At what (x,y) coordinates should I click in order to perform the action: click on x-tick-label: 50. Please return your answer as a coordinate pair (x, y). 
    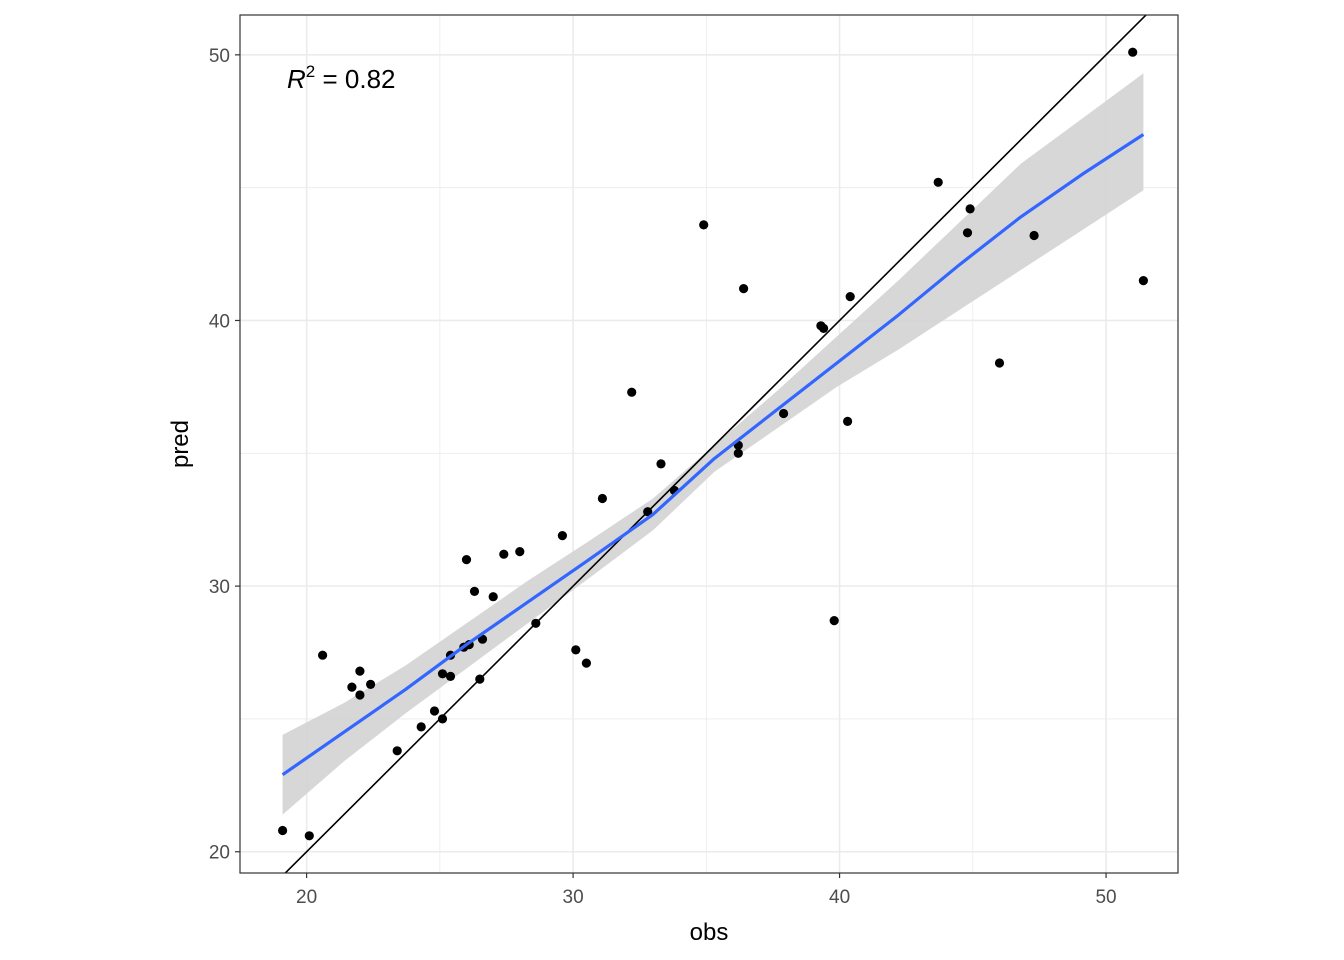
    Looking at the image, I should click on (1105, 897).